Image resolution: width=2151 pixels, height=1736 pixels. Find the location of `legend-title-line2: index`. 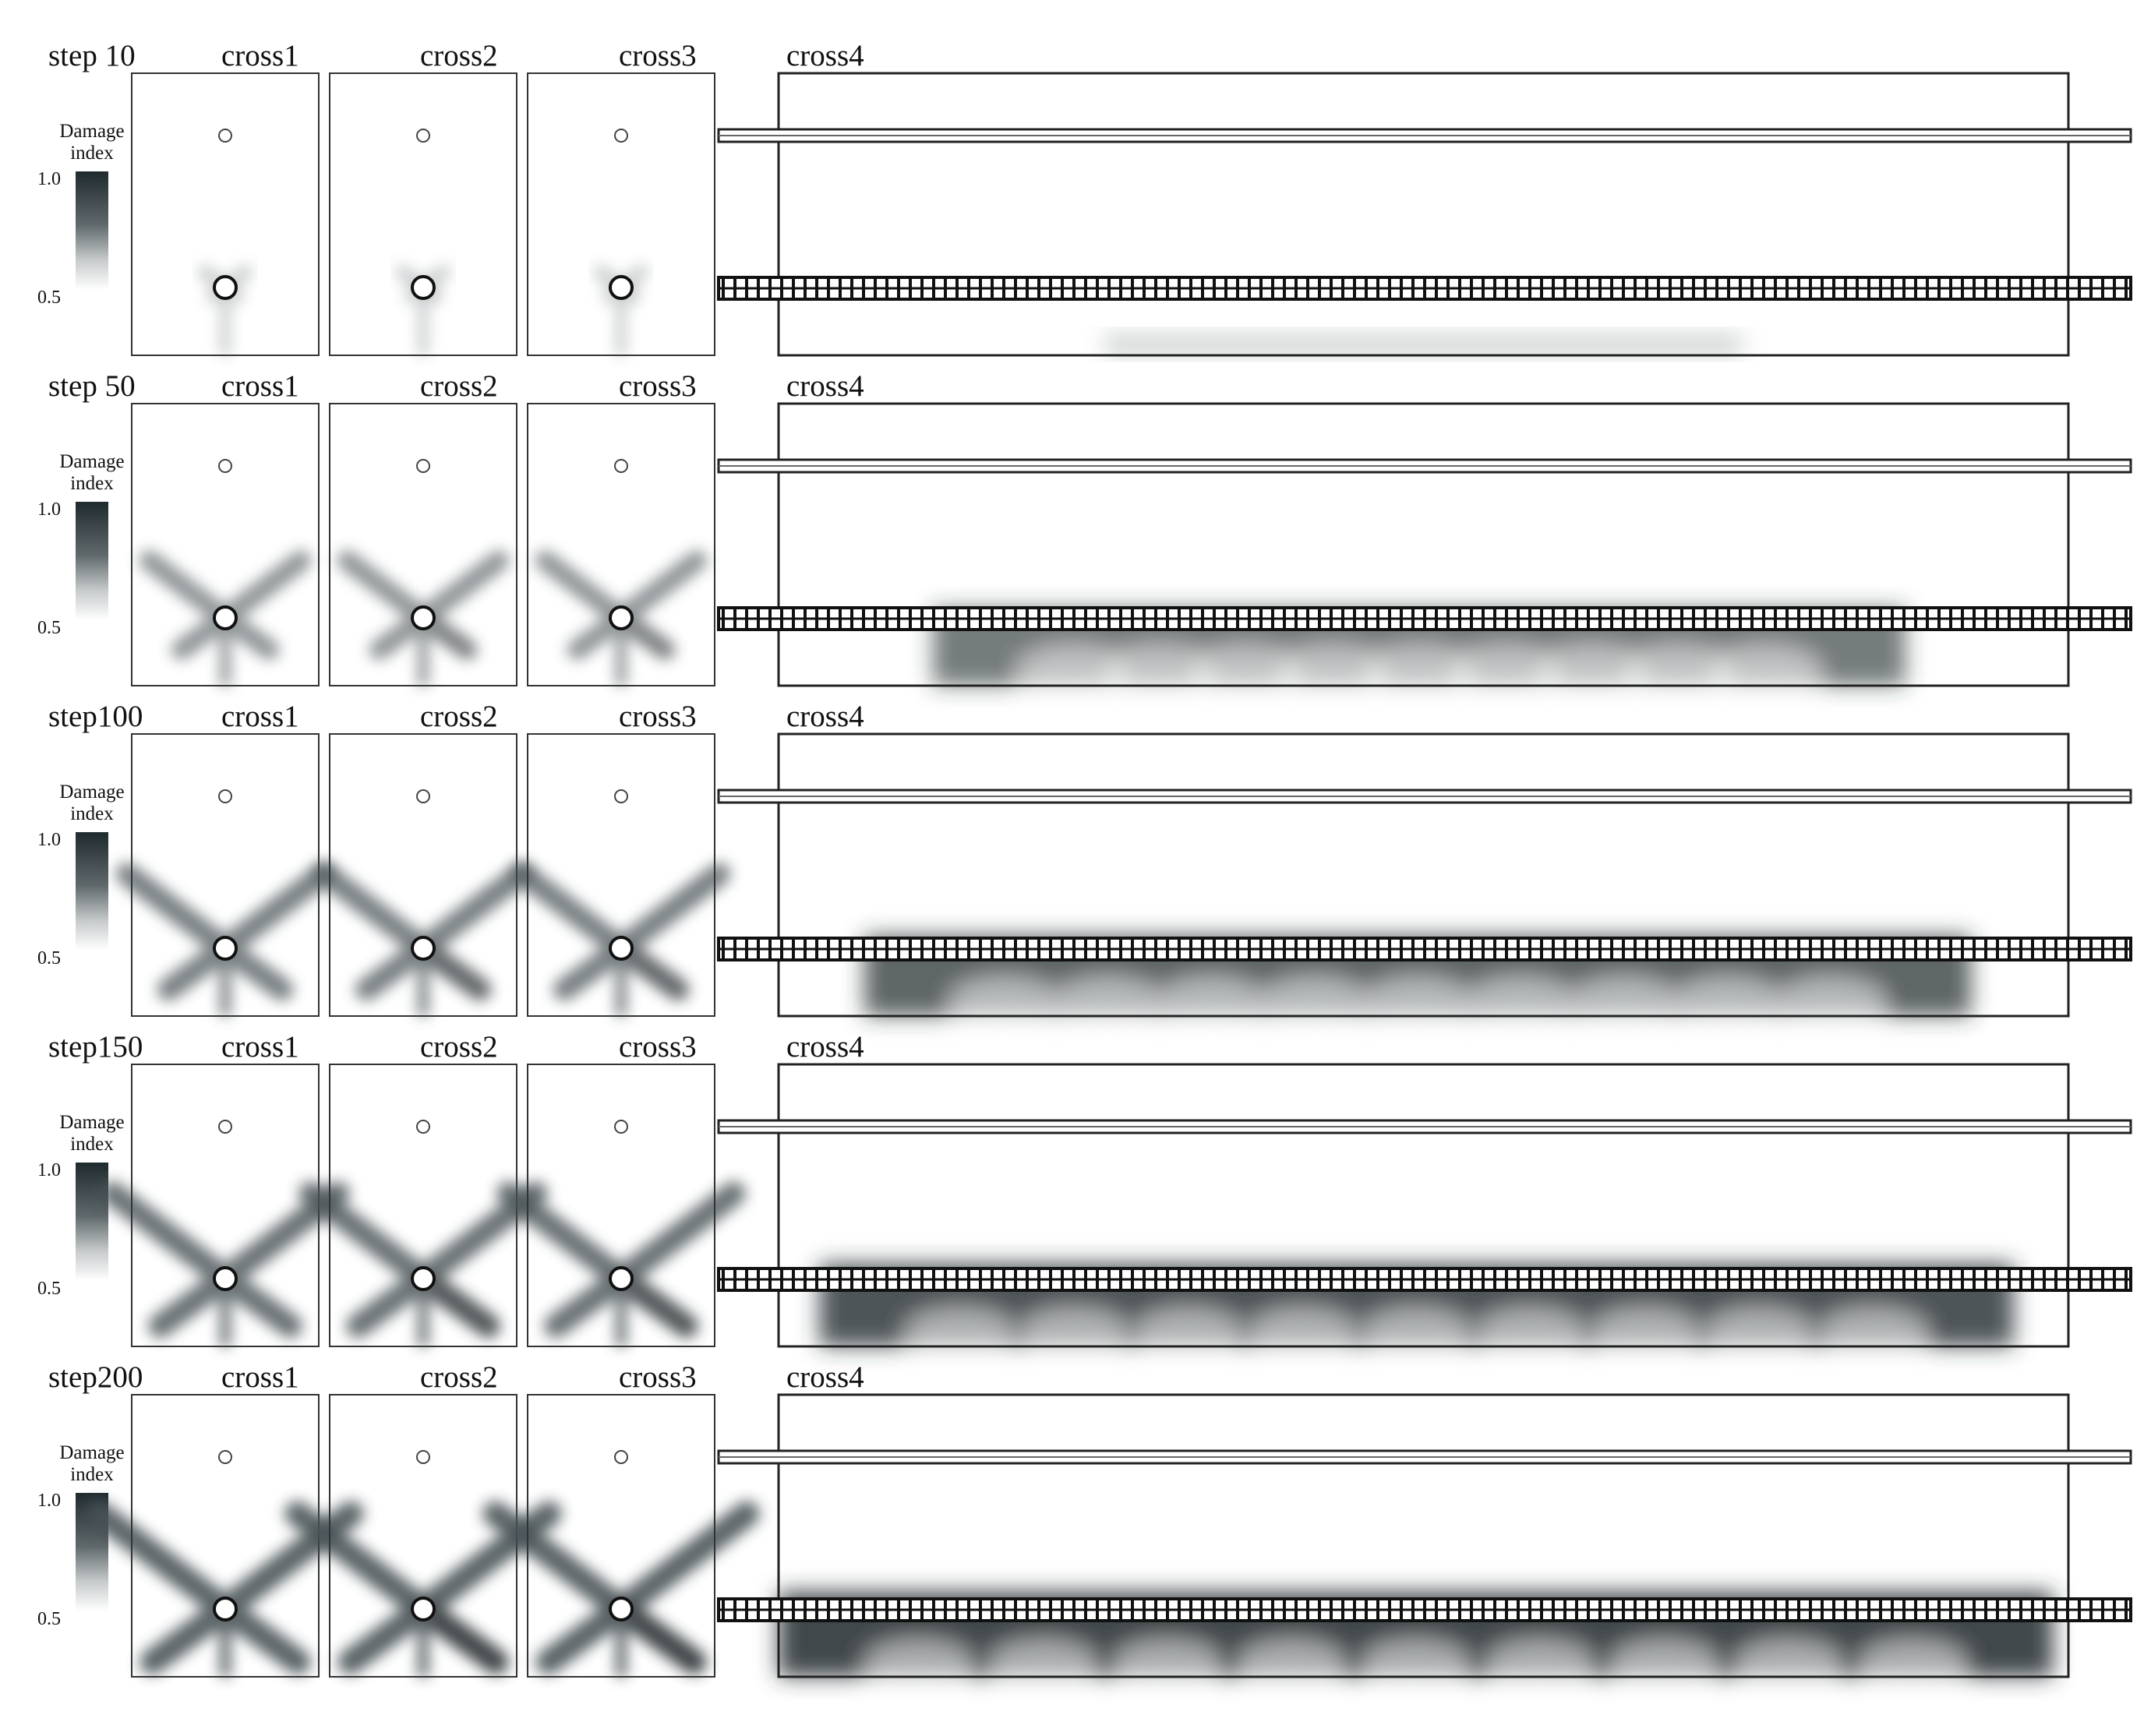

legend-title-line2: index is located at coordinates (92, 814).